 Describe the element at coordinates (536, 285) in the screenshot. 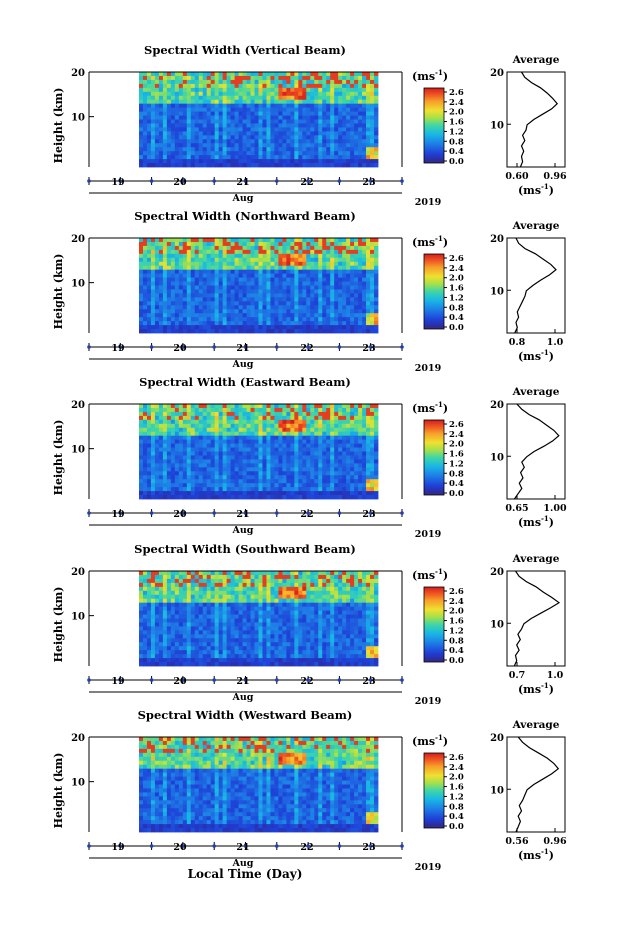

I see `average-frame` at that location.